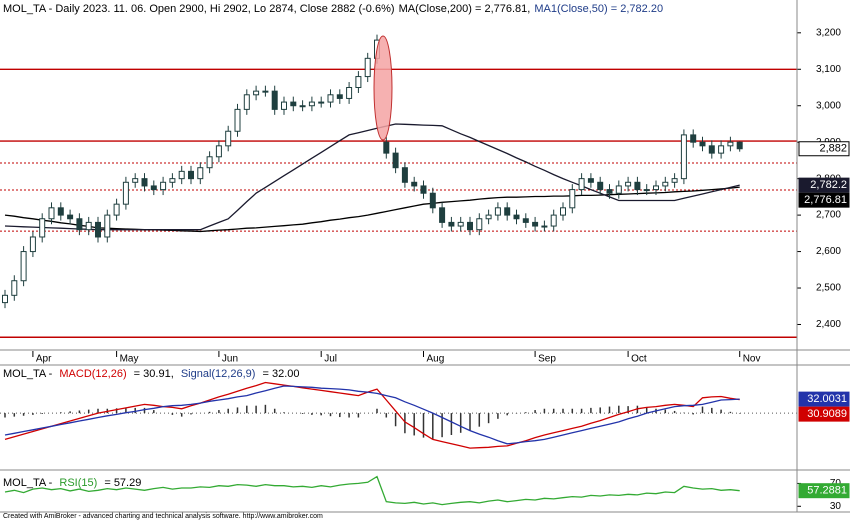 This screenshot has width=850, height=520. Describe the element at coordinates (436, 359) in the screenshot. I see `x-tick-label: Aug` at that location.